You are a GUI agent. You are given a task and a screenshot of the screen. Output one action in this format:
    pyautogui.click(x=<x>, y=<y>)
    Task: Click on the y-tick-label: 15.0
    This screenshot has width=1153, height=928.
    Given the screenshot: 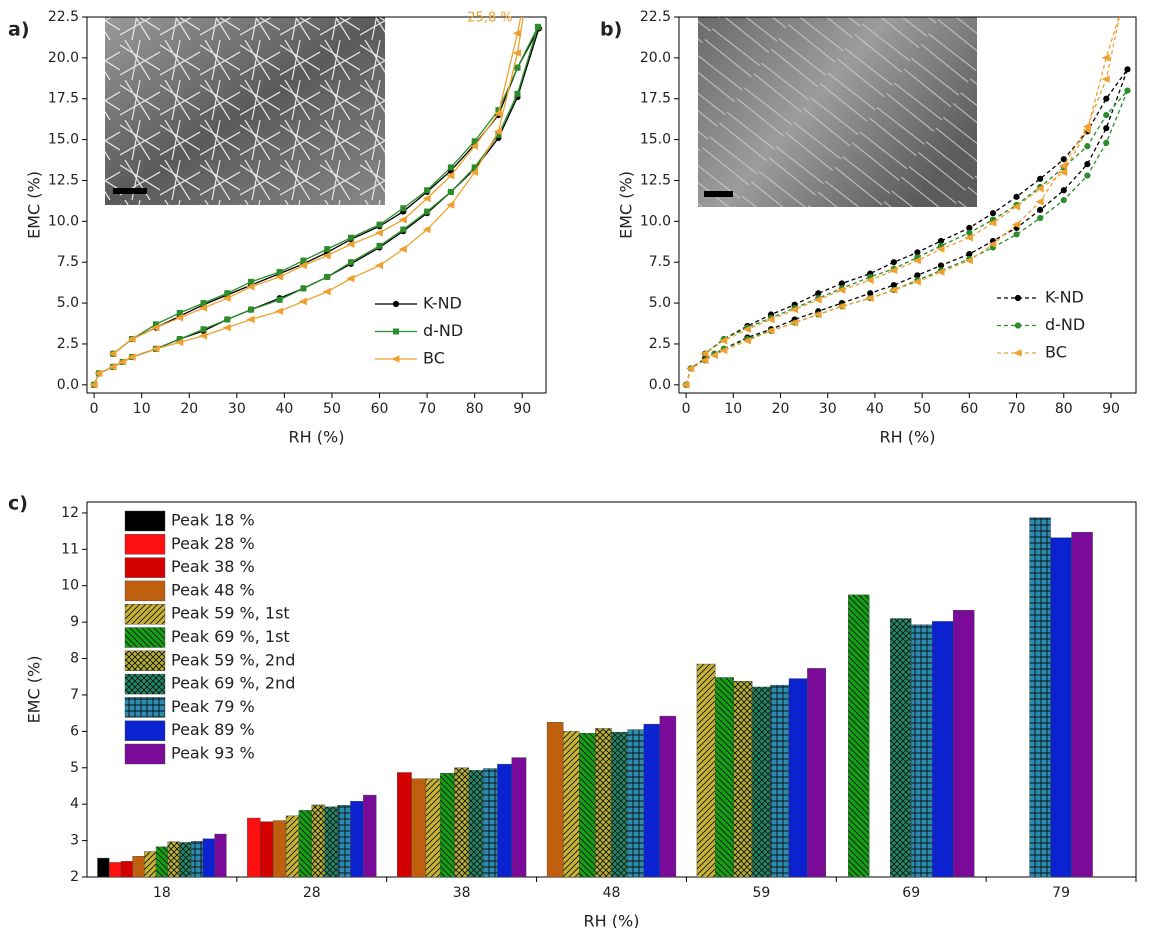 What is the action you would take?
    pyautogui.click(x=63, y=140)
    